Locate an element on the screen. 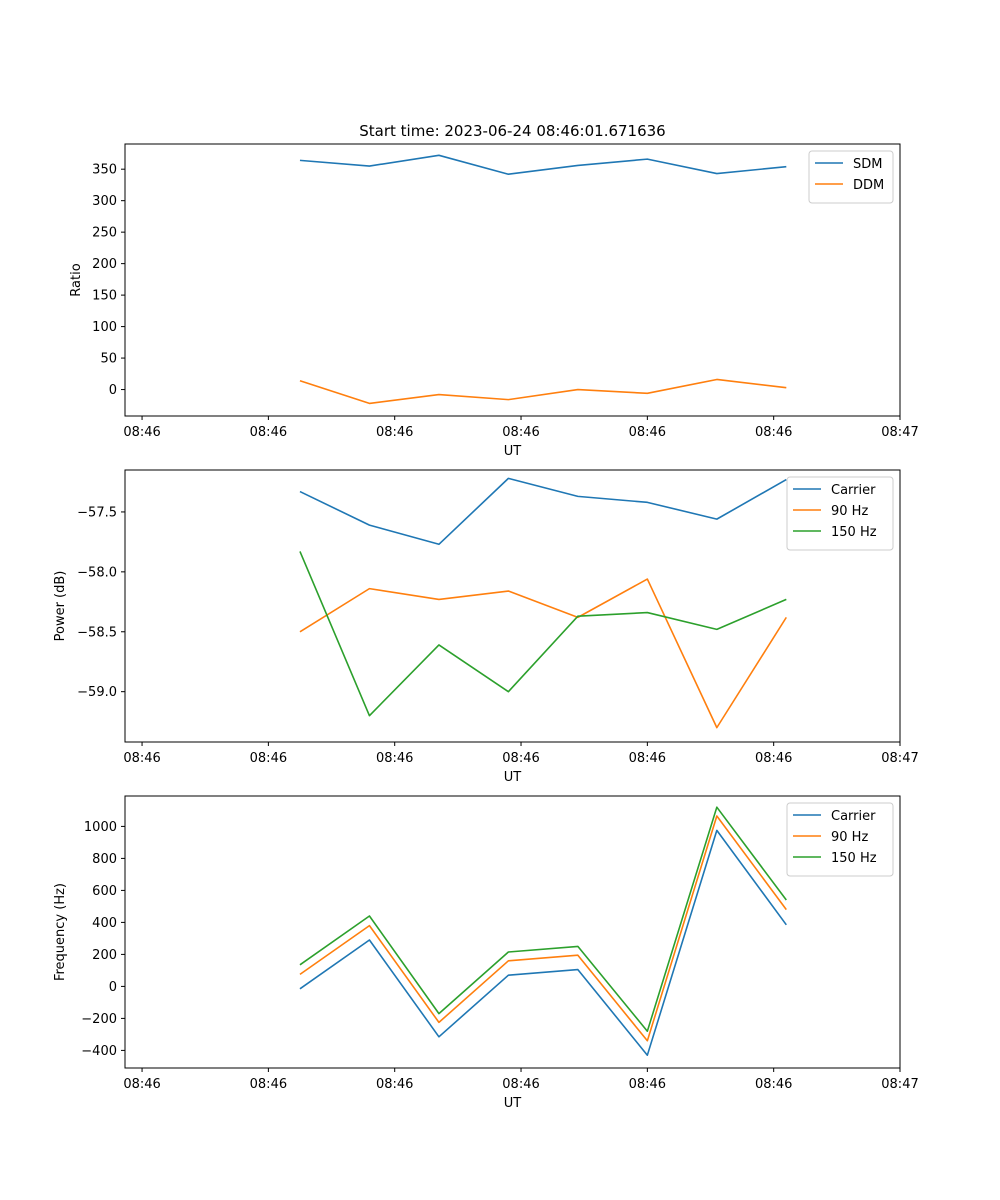 The width and height of the screenshot is (1000, 1200). y-tick-label: 100 is located at coordinates (104, 327).